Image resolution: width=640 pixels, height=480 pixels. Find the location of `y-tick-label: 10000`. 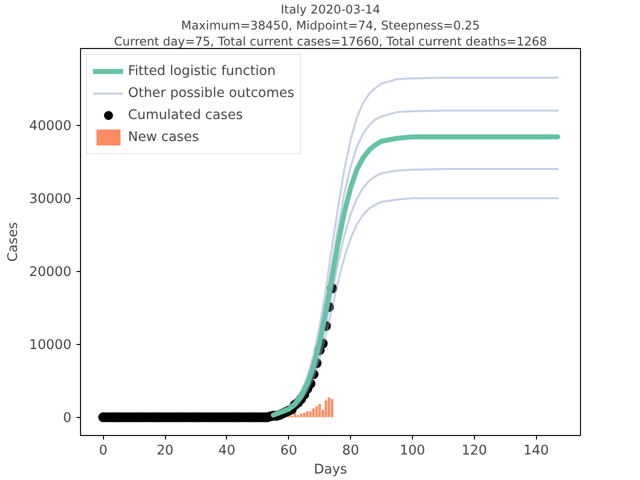

y-tick-label: 10000 is located at coordinates (50, 346).